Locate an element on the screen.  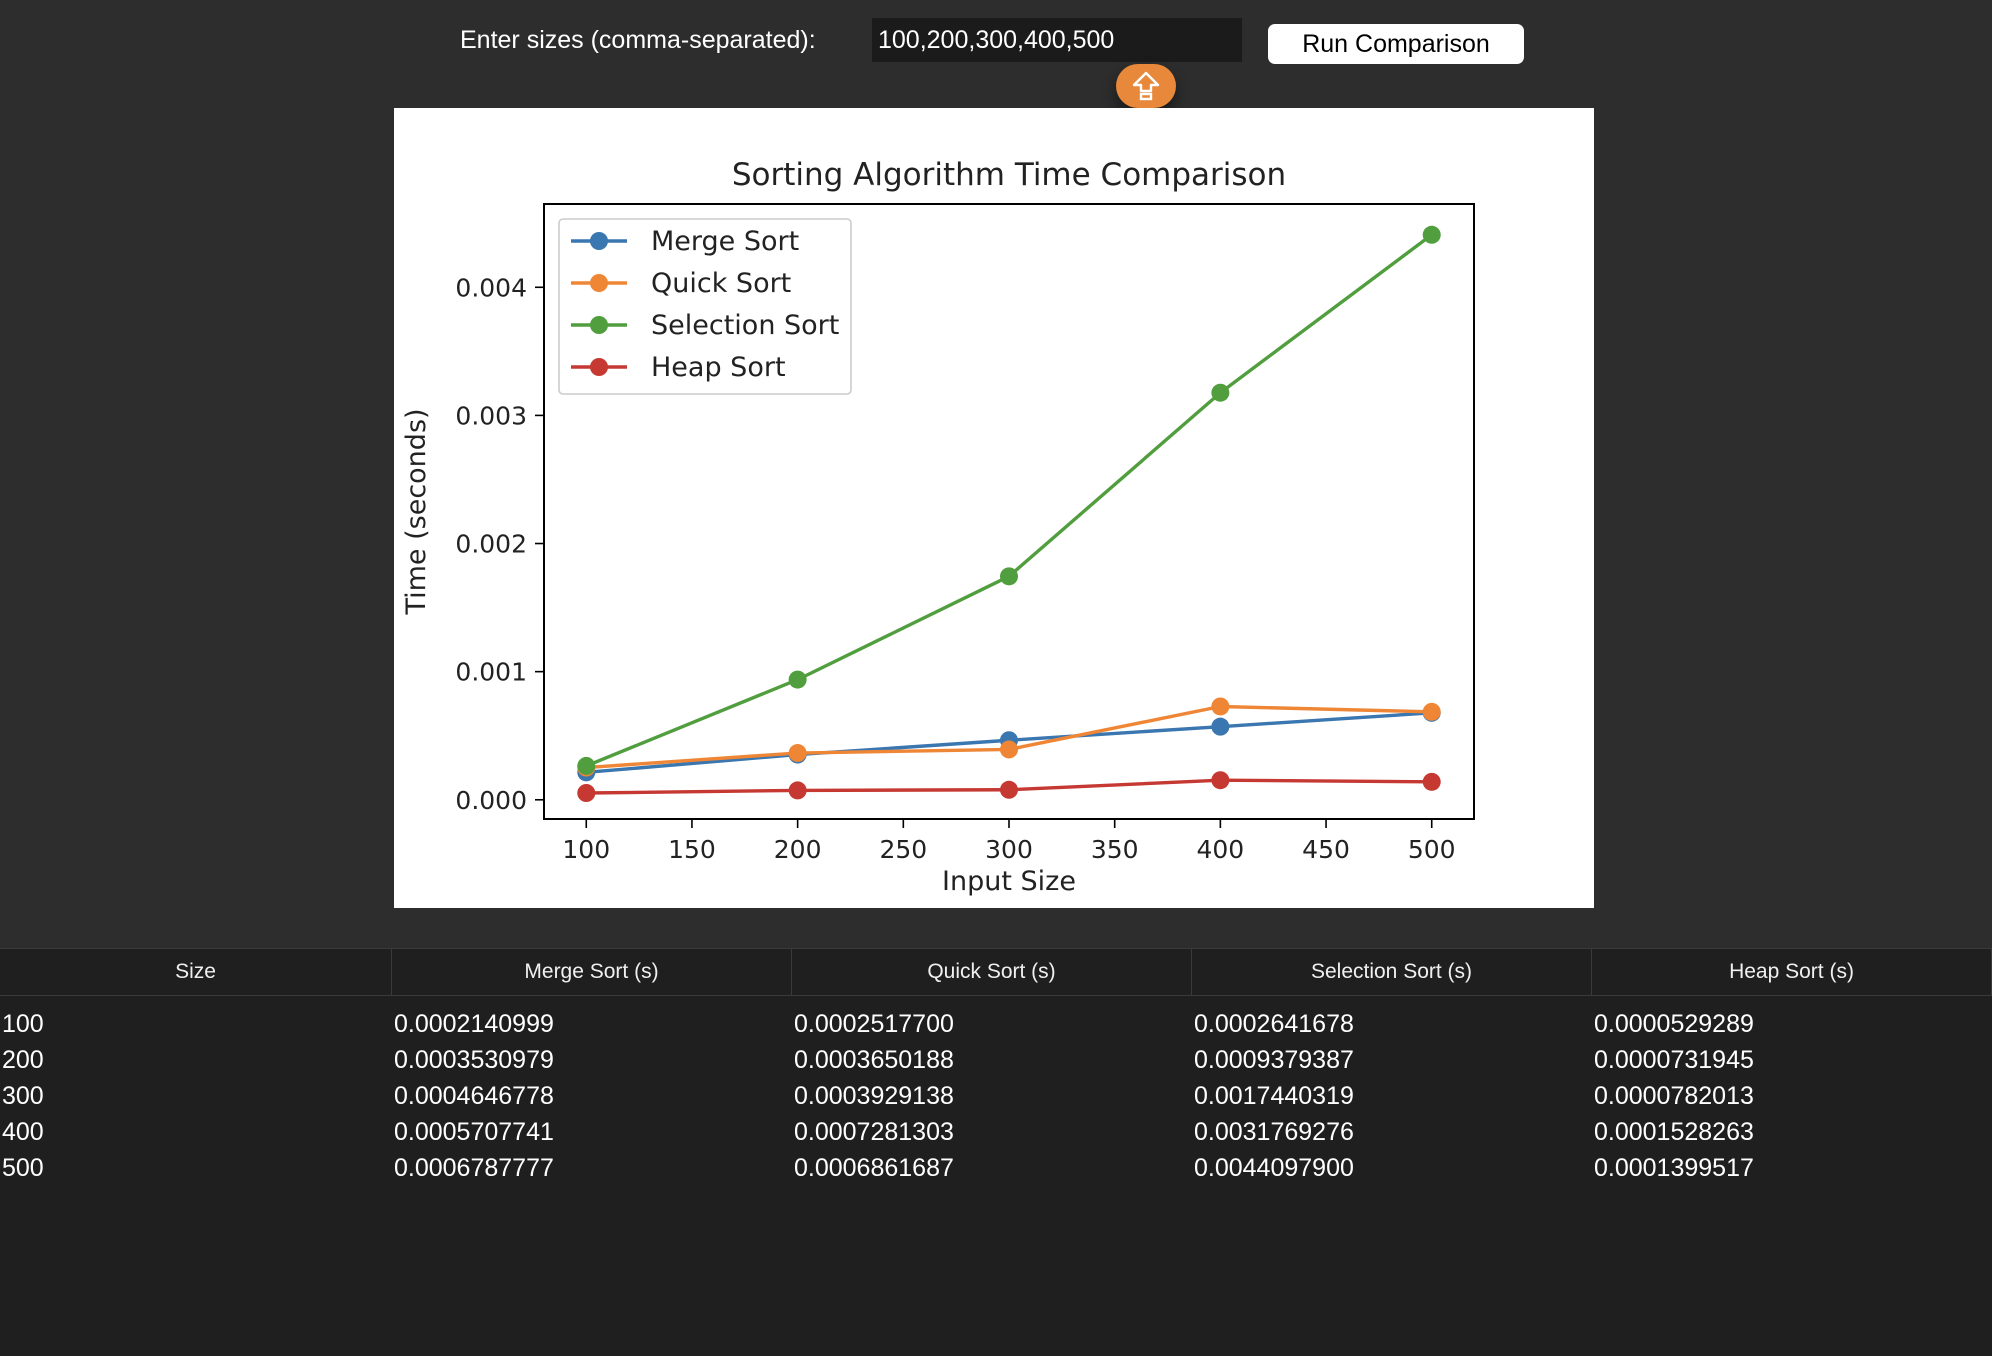
table-cell: 0.0031769276 is located at coordinates (1274, 1132).